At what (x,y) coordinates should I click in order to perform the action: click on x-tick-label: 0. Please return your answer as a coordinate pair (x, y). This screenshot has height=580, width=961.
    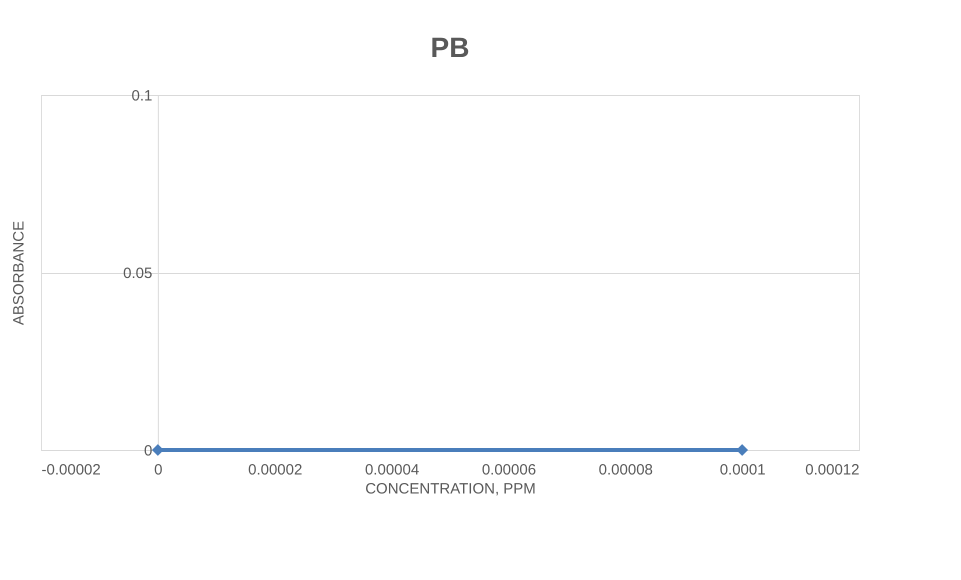
    Looking at the image, I should click on (158, 470).